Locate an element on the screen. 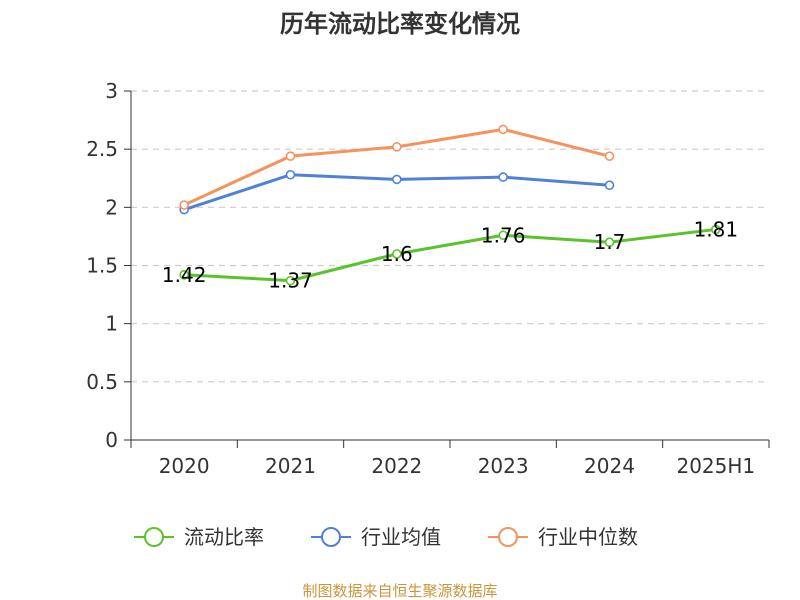 Image resolution: width=800 pixels, height=600 pixels. data-label: 1.42 is located at coordinates (184, 275).